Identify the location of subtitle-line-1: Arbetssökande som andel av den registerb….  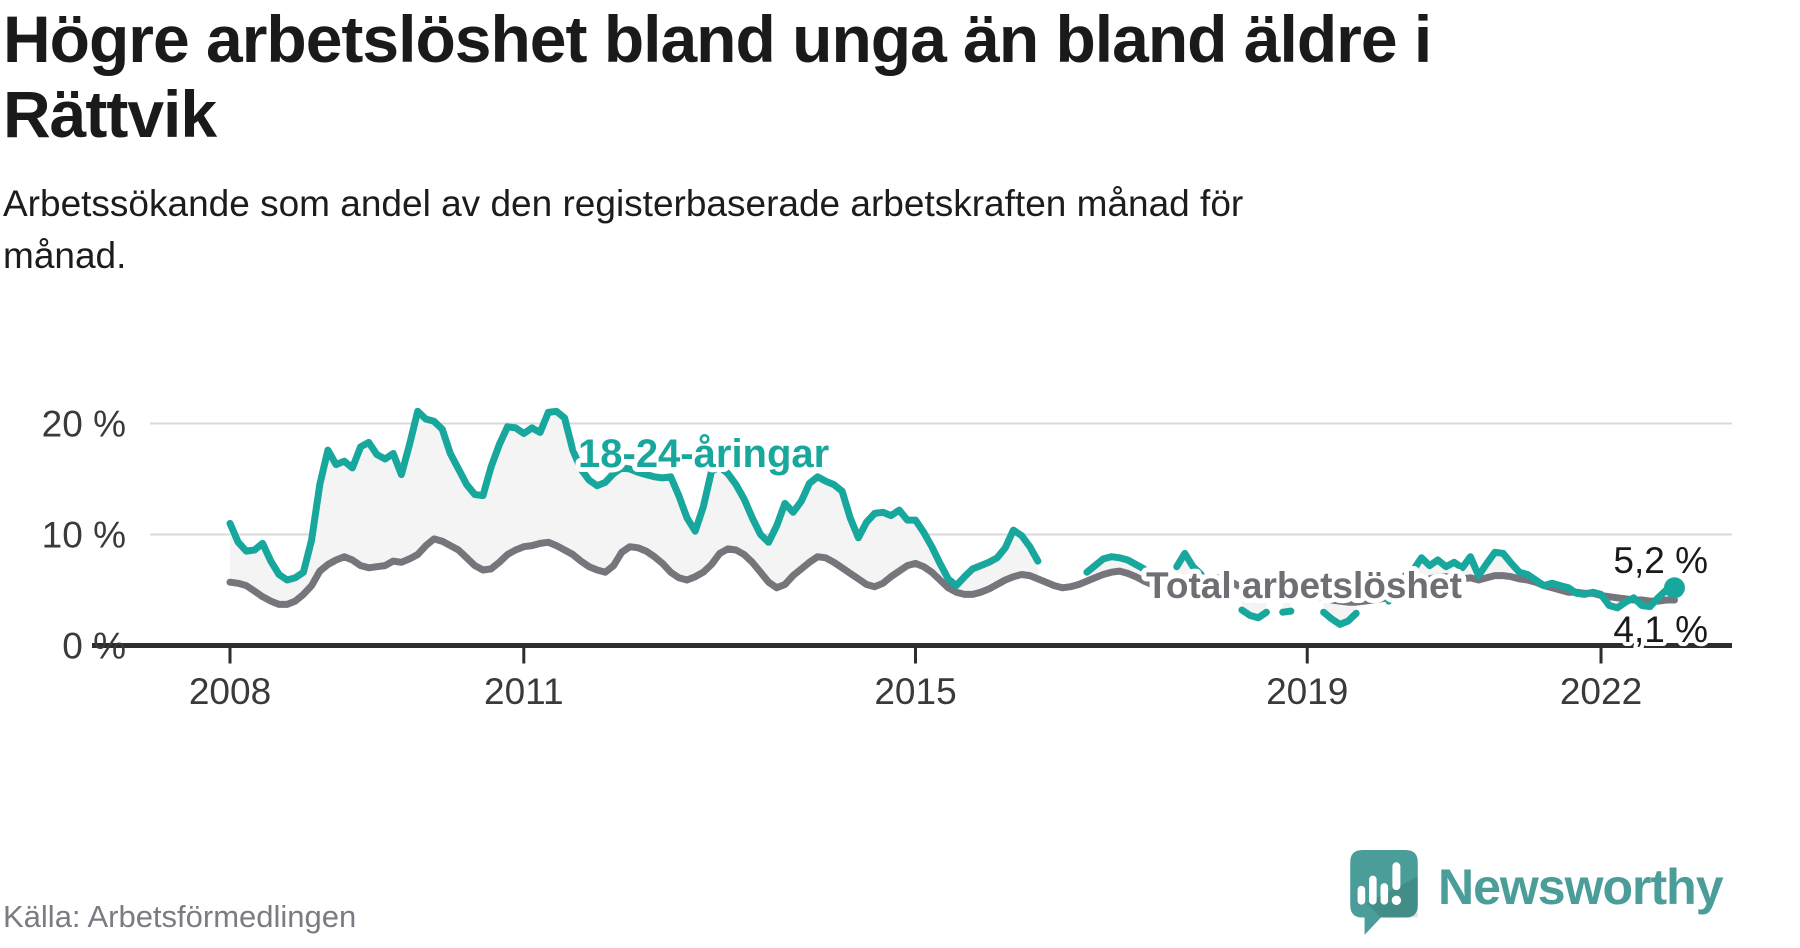
(623, 204).